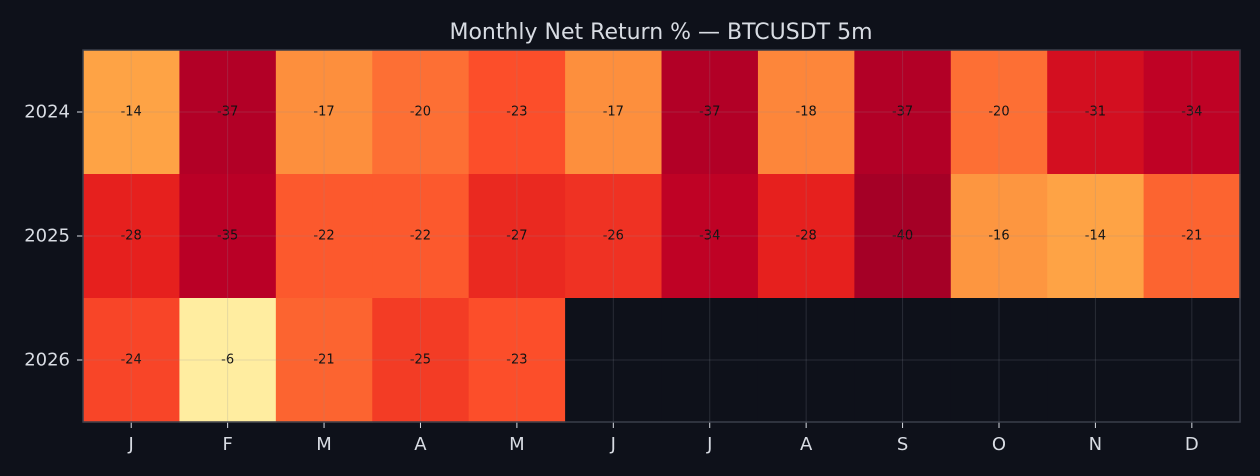  I want to click on chart-title: Monthly Net Return % — BTCUSDT 5m, so click(660, 32).